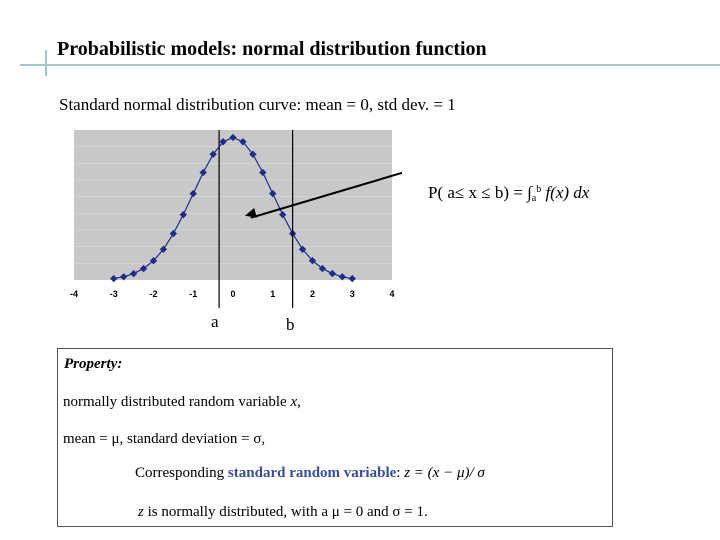 The width and height of the screenshot is (720, 540). What do you see at coordinates (299, 402) in the screenshot?
I see `property-line-1-end: ,` at bounding box center [299, 402].